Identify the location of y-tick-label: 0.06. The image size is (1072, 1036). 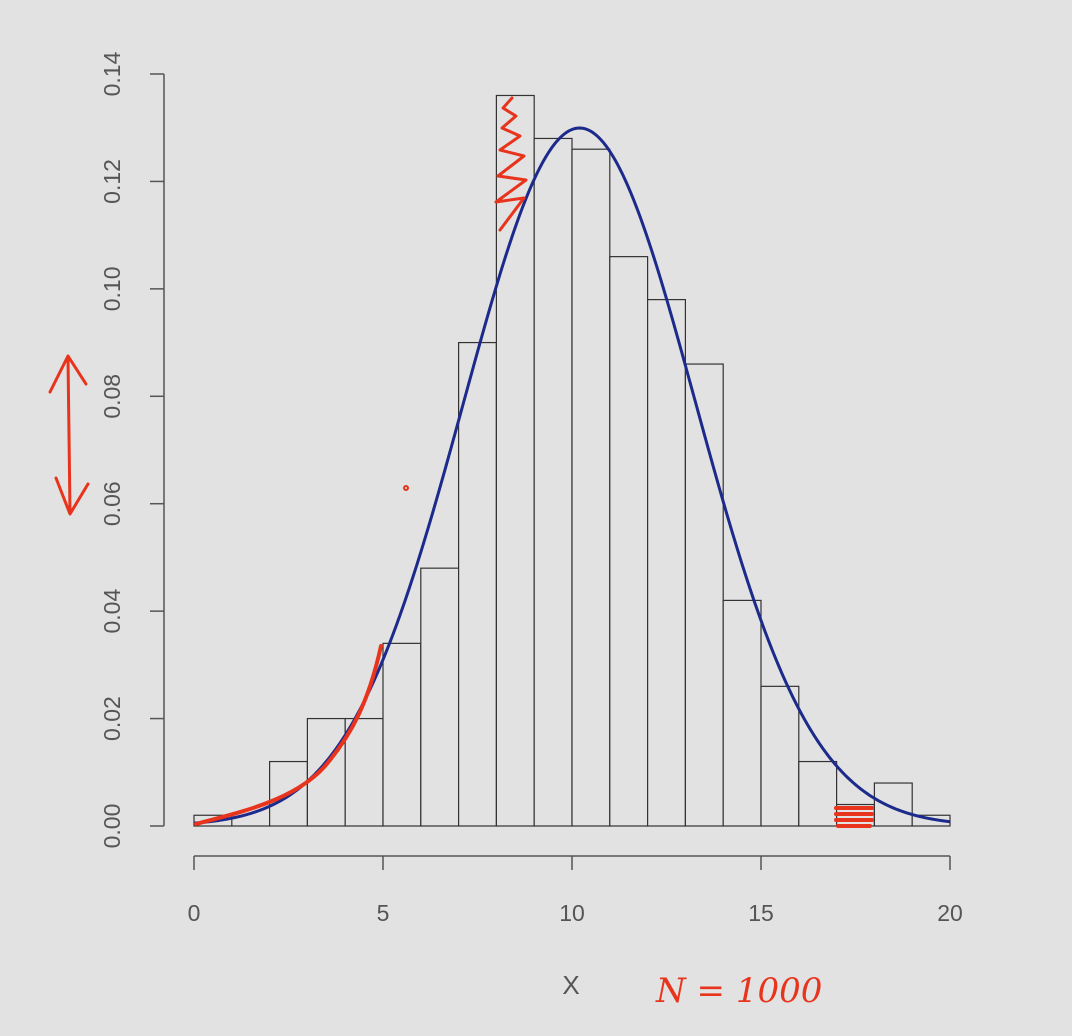
(112, 503).